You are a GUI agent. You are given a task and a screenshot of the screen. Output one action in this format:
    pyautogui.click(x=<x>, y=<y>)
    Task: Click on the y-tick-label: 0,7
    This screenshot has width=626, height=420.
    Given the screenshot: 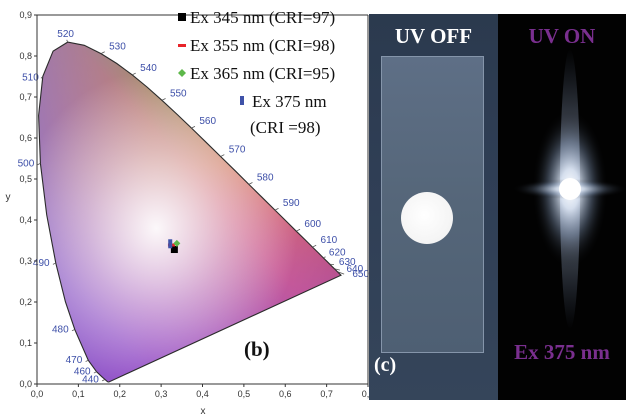 What is the action you would take?
    pyautogui.click(x=25, y=97)
    